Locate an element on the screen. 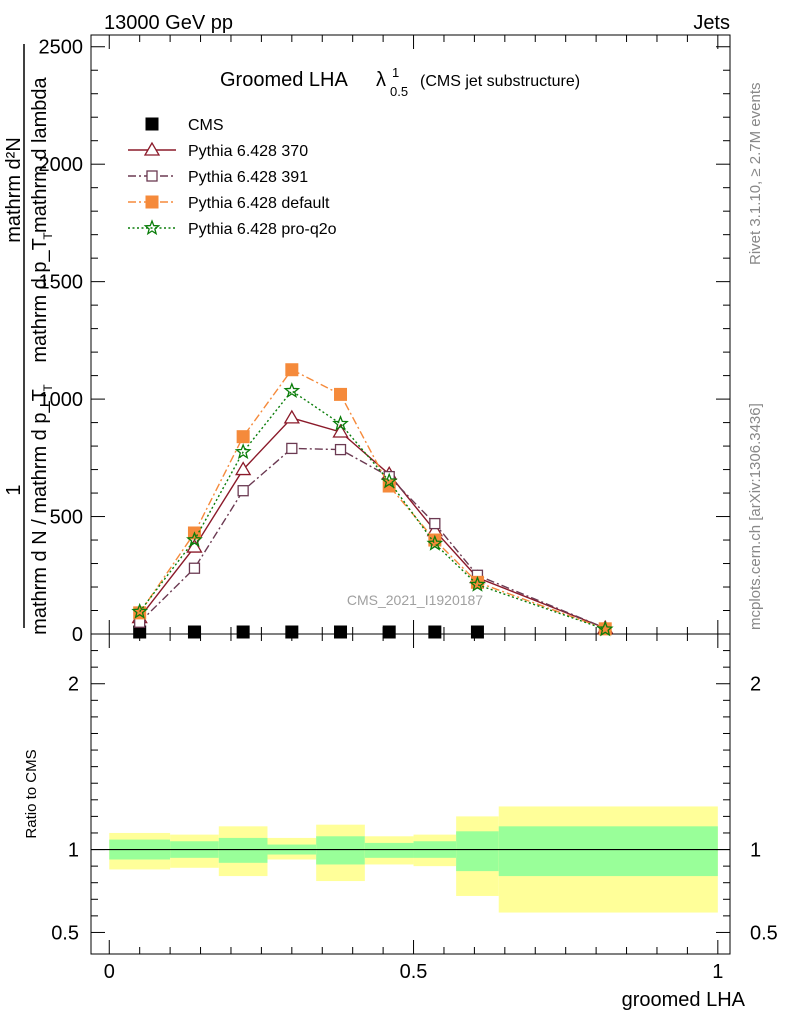  ylabel-denominator-sub: T is located at coordinates (48, 236).